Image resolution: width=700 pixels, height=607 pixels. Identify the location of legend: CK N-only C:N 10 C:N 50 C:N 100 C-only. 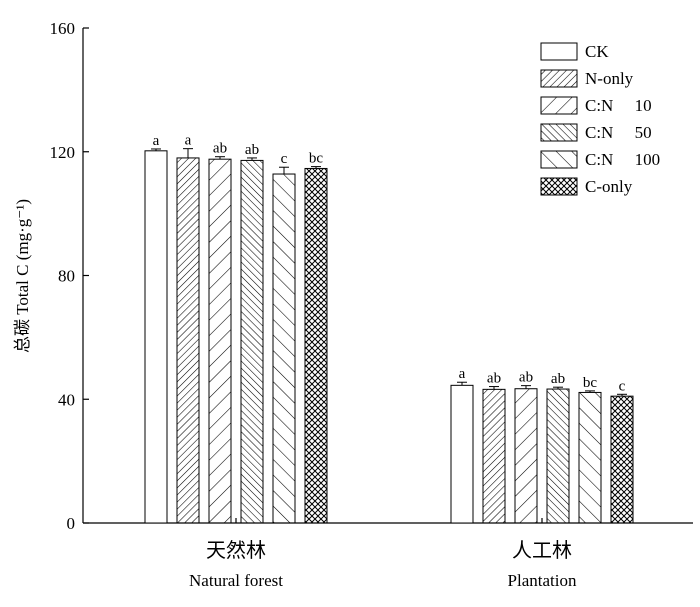
(600, 119).